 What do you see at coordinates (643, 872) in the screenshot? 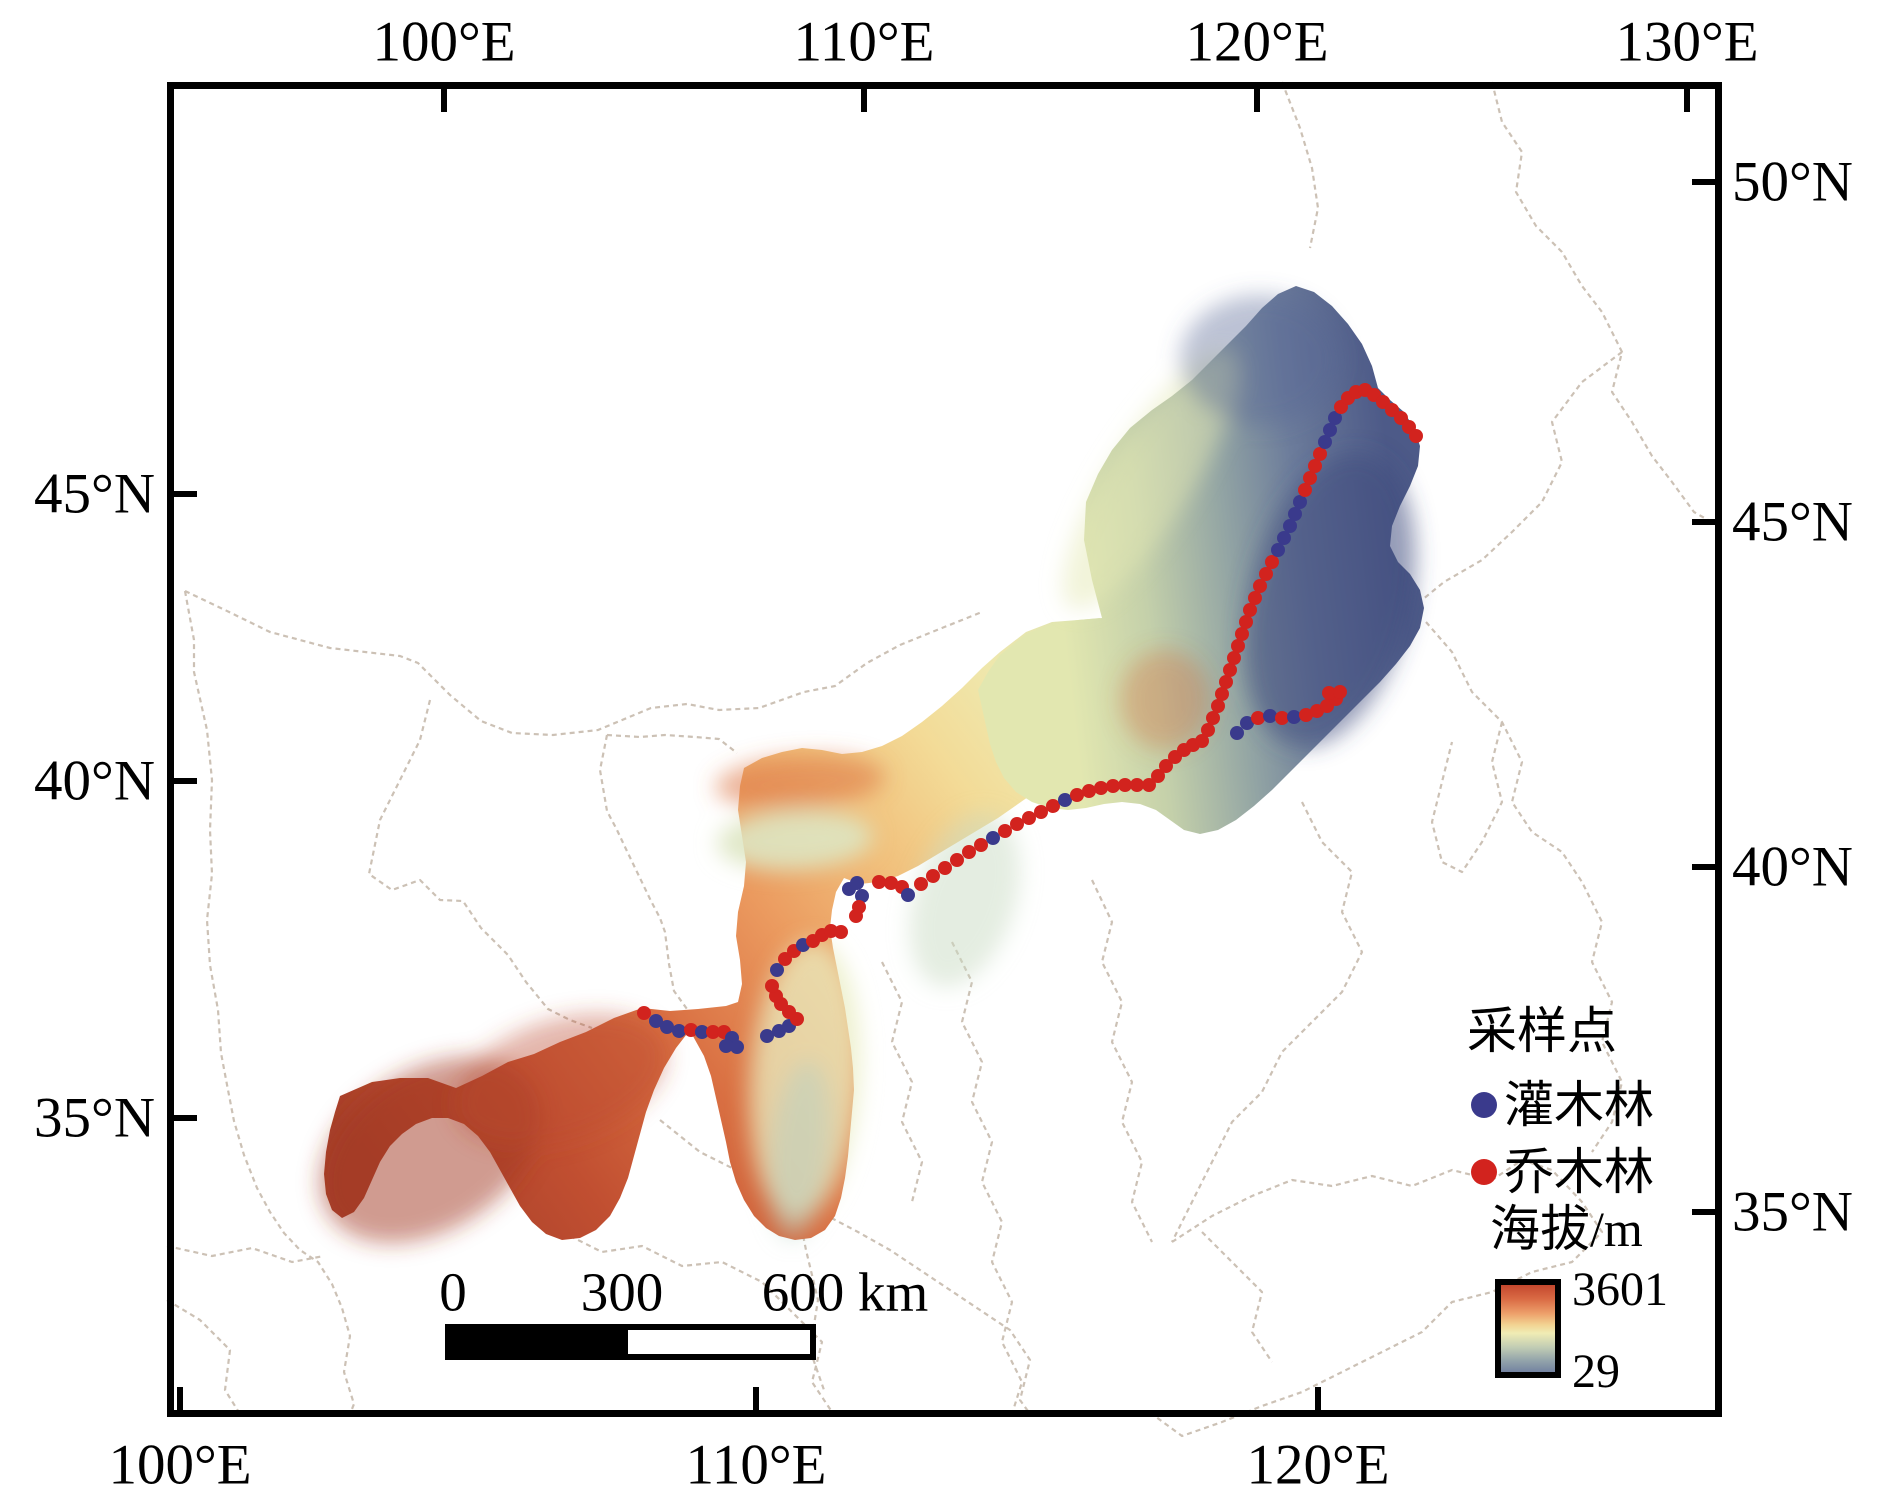
I see `boundary-ningxia-west` at bounding box center [643, 872].